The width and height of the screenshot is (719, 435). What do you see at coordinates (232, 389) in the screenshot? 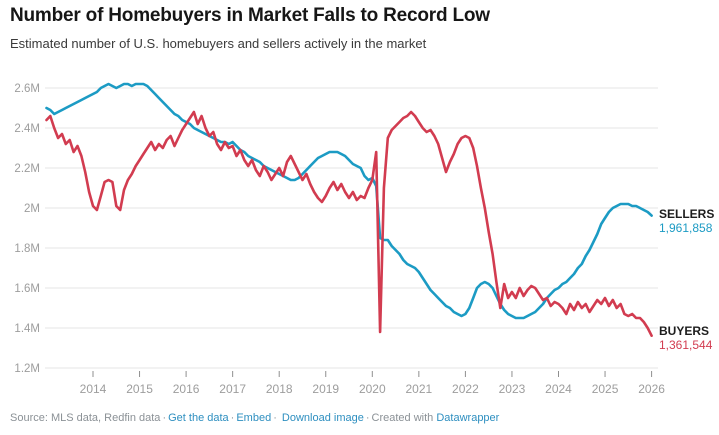
I see `x-axis-label: 2017` at bounding box center [232, 389].